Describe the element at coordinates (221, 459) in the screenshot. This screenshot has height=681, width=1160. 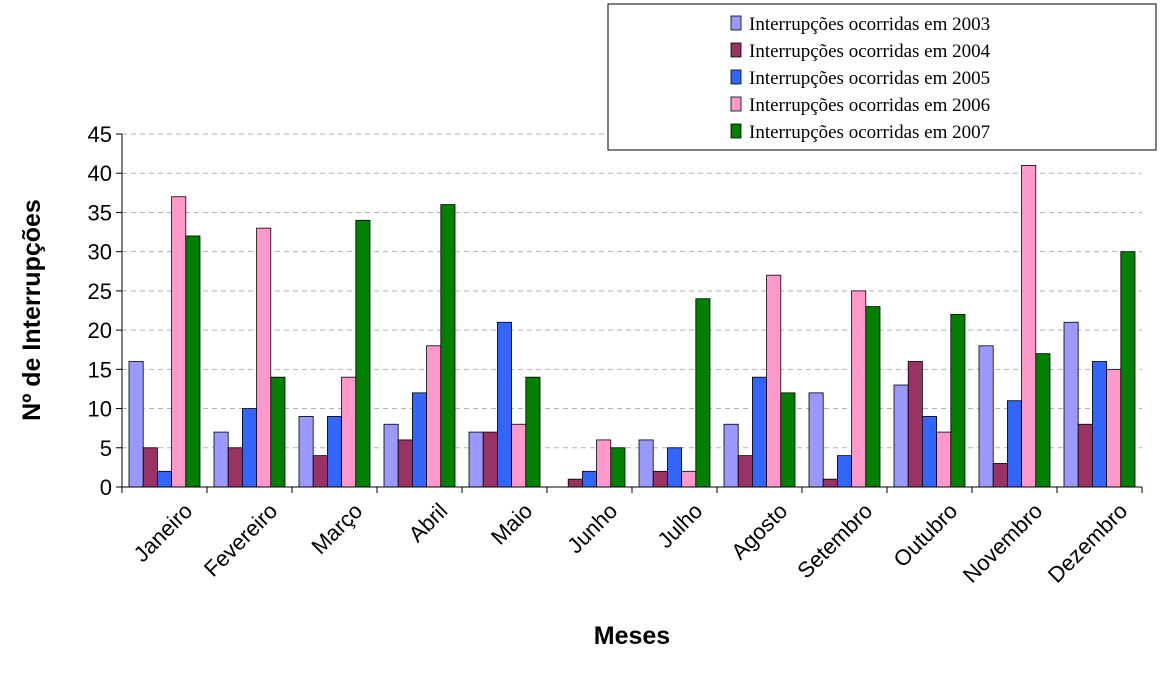
I see `bar-1-fevereiro` at that location.